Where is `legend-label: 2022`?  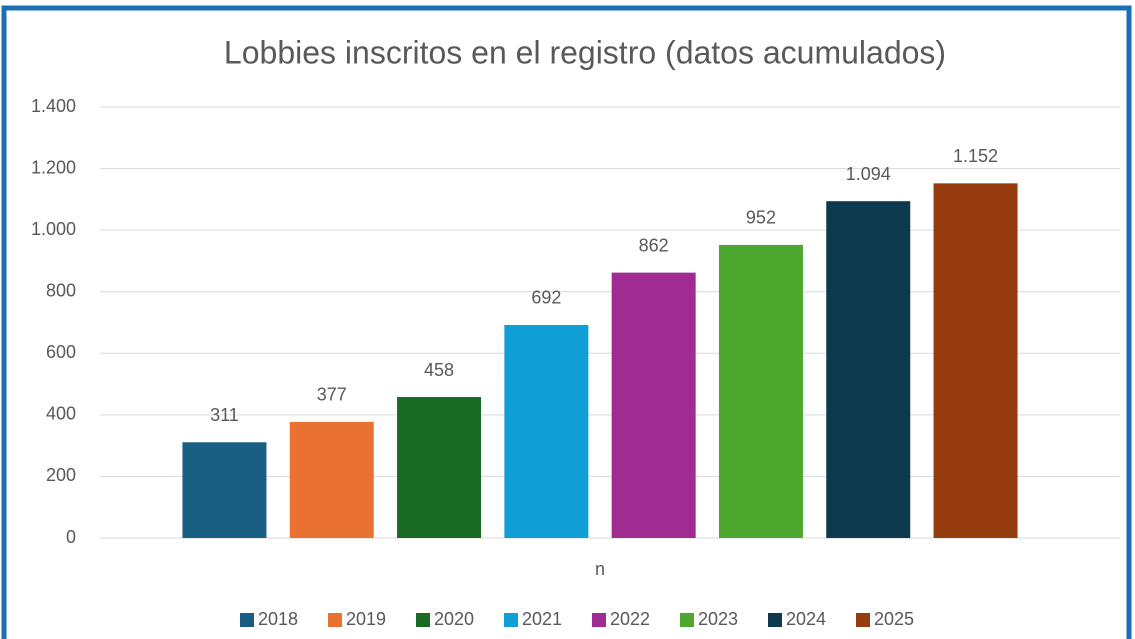
legend-label: 2022 is located at coordinates (630, 619).